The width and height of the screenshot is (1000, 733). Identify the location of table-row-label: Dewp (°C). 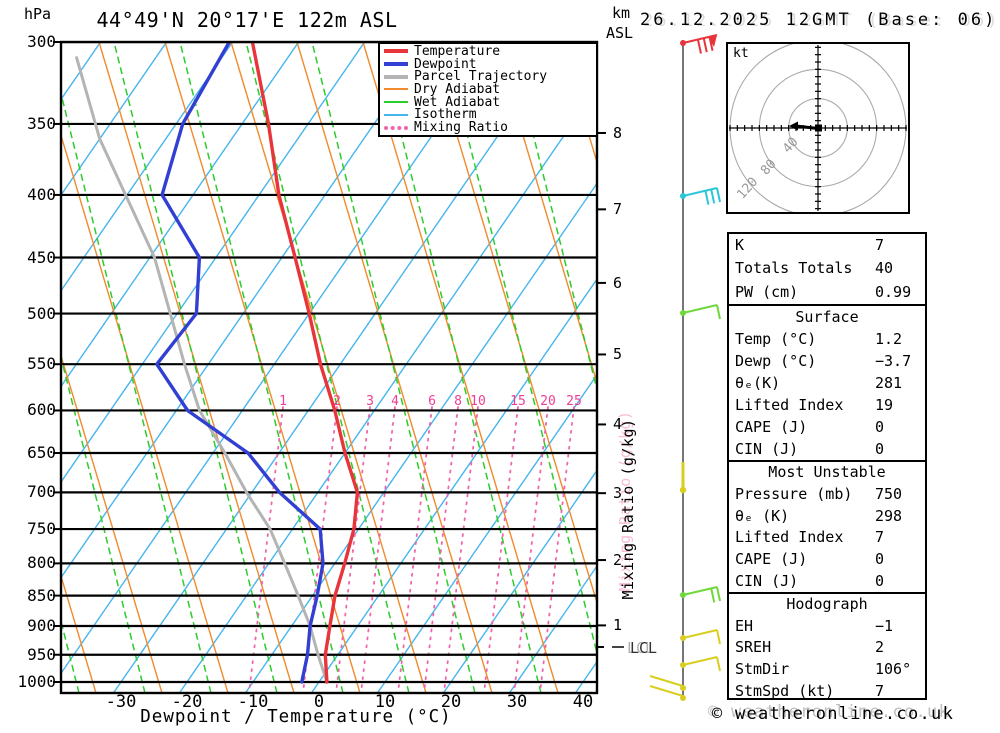
(776, 360).